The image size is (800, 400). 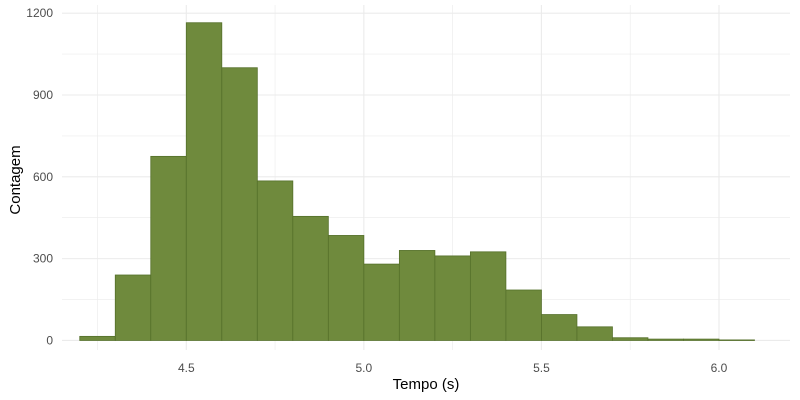 I want to click on y-tick-label: 1200, so click(x=39, y=13).